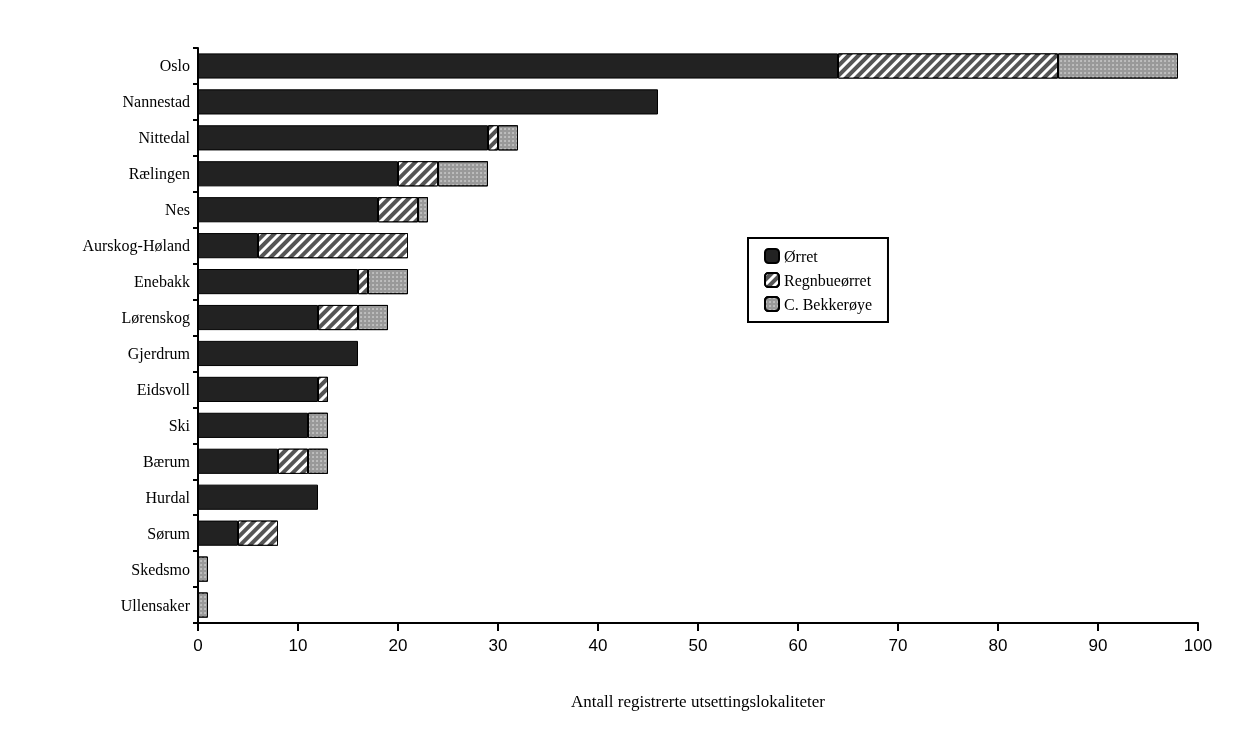 The image size is (1257, 742). Describe the element at coordinates (160, 569) in the screenshot. I see `y-tick-label: Skedsmo` at that location.